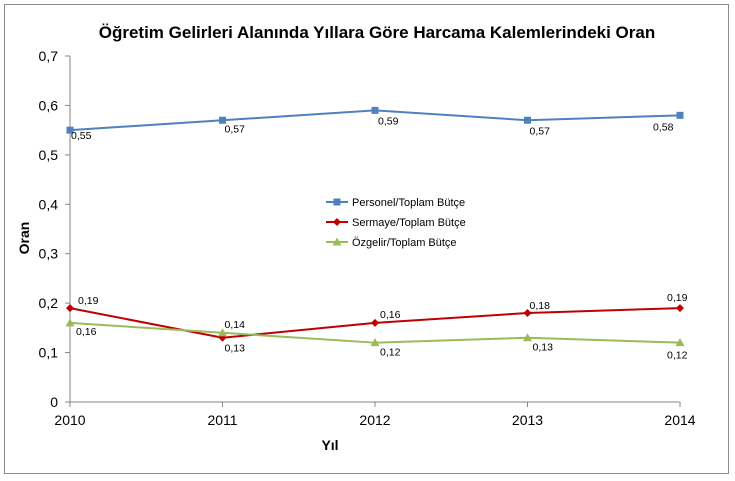 The image size is (735, 481). I want to click on series-3: 0,16 0,14 0,12 0,13 0,12, so click(376, 340).